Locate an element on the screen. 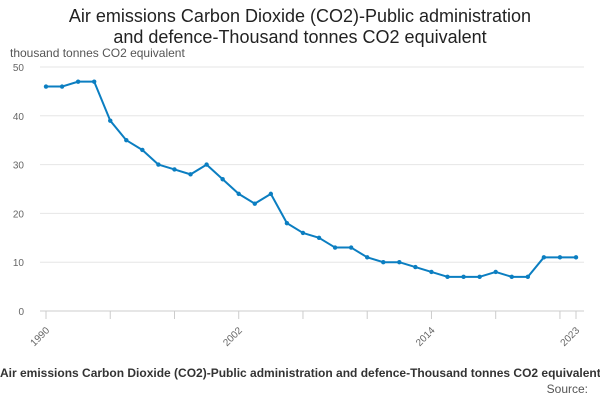 This screenshot has width=600, height=400. y-tick-label-20: 20 is located at coordinates (19, 214).